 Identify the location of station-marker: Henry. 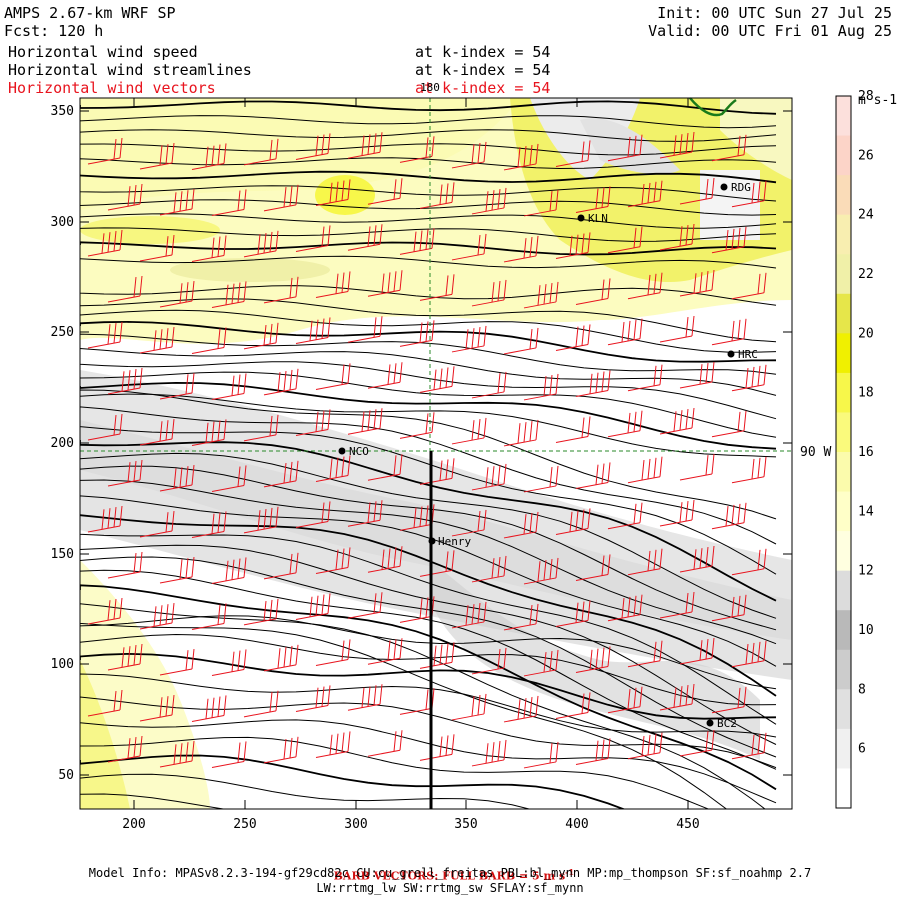
(449, 541).